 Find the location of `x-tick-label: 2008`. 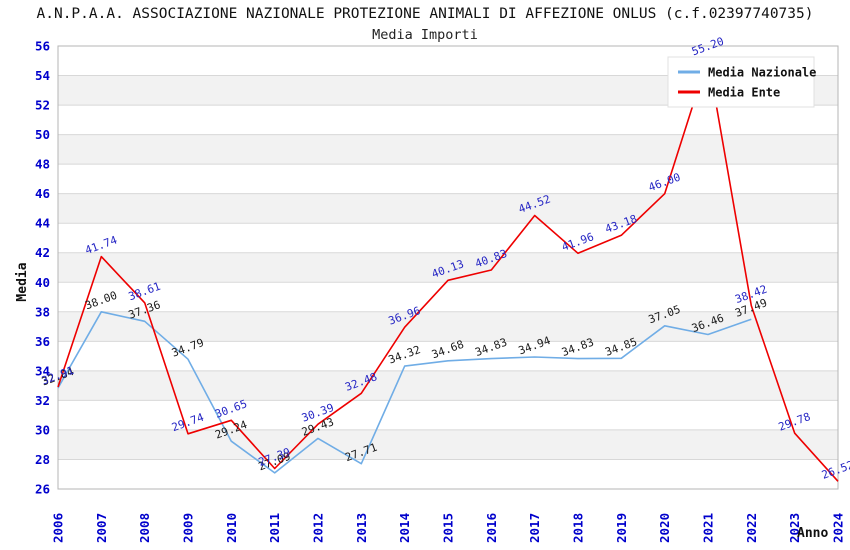

x-tick-label: 2008 is located at coordinates (144, 528).